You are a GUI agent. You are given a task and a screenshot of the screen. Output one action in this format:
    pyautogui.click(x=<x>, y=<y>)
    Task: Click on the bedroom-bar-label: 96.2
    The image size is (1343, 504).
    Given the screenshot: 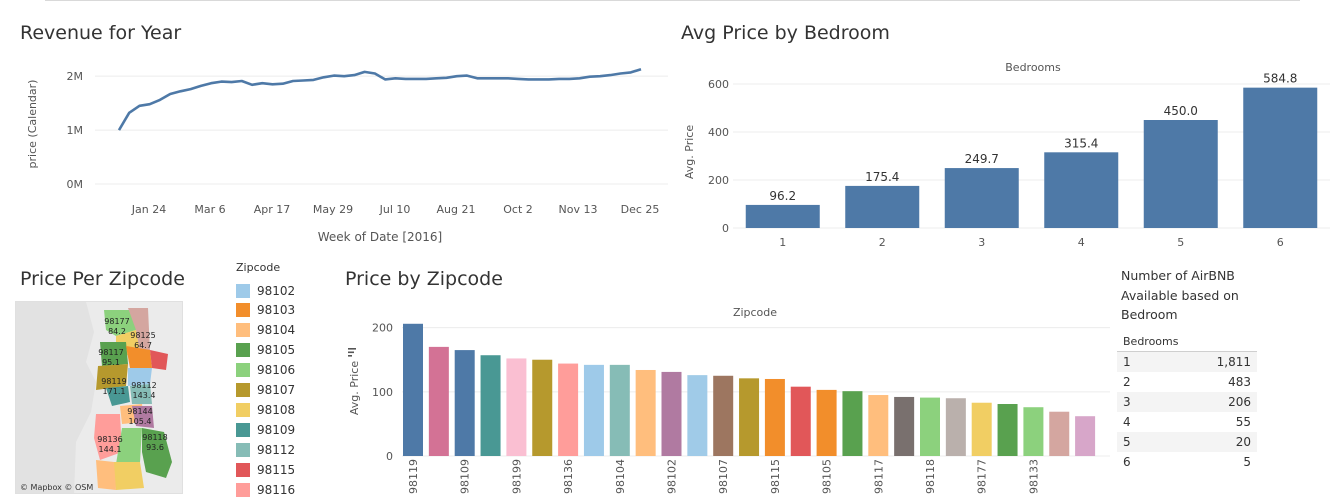 What is the action you would take?
    pyautogui.click(x=782, y=196)
    